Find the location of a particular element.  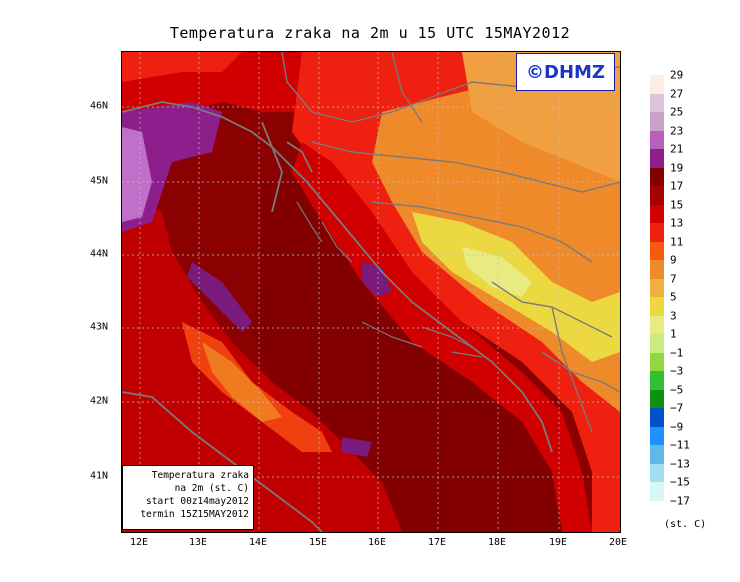

legend-label: 15 is located at coordinates (677, 204).